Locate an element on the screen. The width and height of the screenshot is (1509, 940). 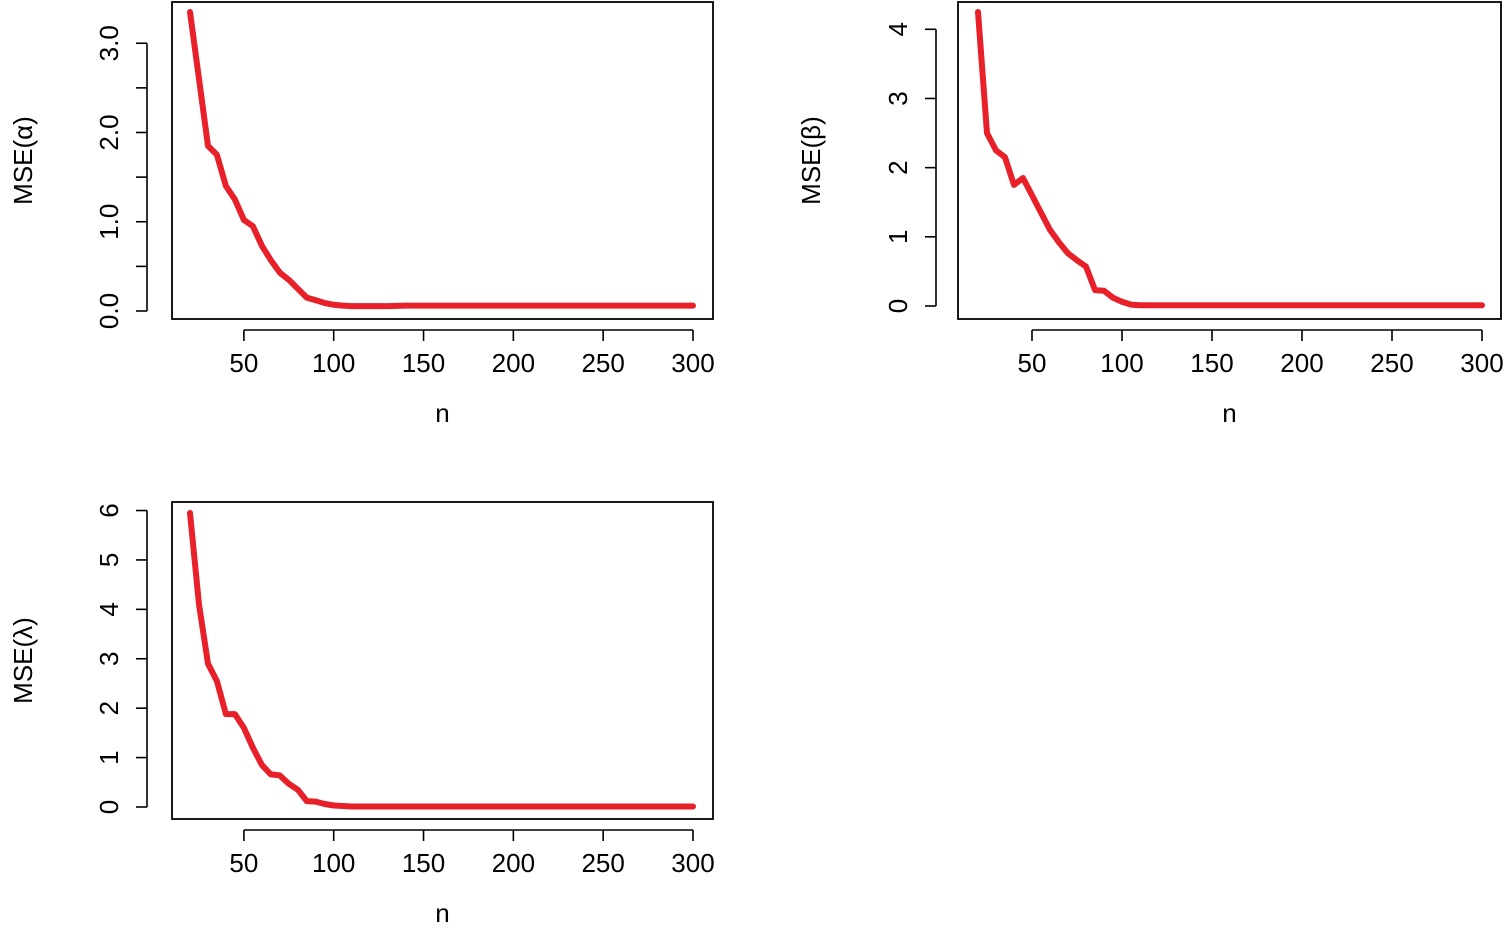
y-axis-title: MSE(α) is located at coordinates (23, 160).